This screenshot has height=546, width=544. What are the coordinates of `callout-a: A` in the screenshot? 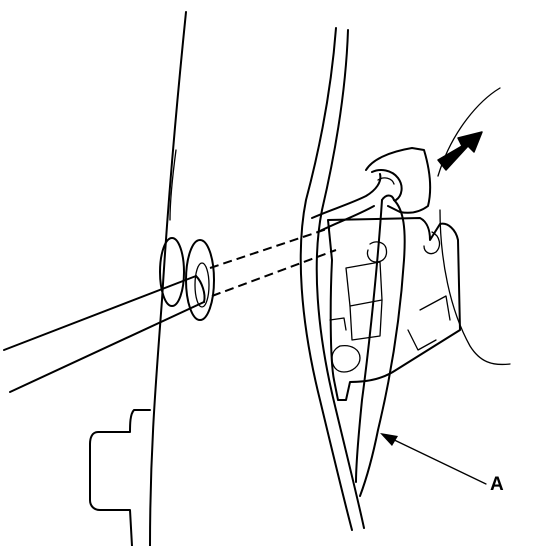 It's located at (442, 464).